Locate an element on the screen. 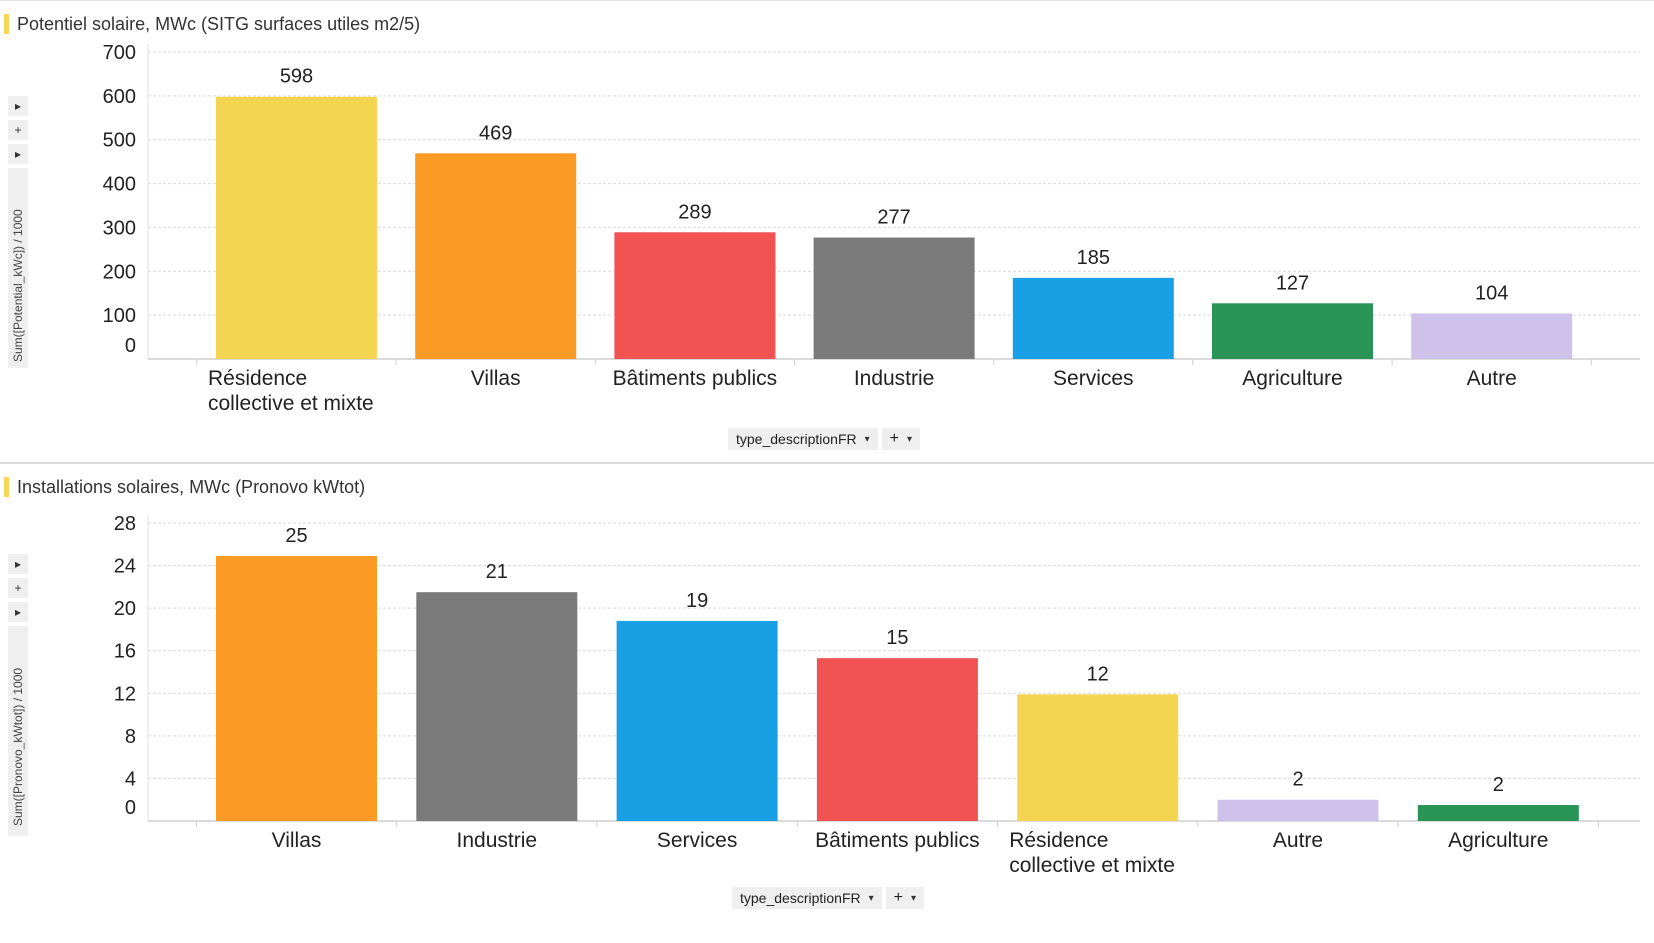 This screenshot has height=943, width=1654. y-axis-label: Sum([Pronovo_kWtot]) / 1000 is located at coordinates (18, 746).